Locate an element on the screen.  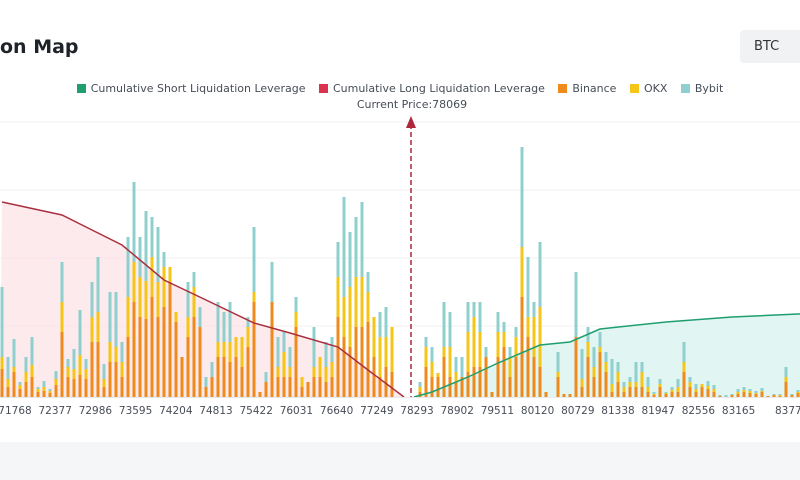
legend-bybit: Bybit is located at coordinates (702, 88).